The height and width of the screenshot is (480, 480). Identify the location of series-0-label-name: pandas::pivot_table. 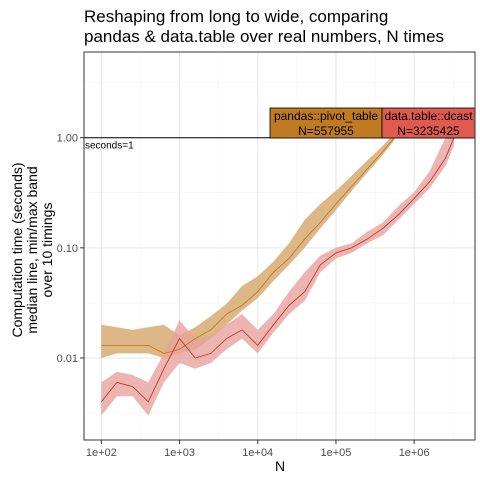
(326, 116).